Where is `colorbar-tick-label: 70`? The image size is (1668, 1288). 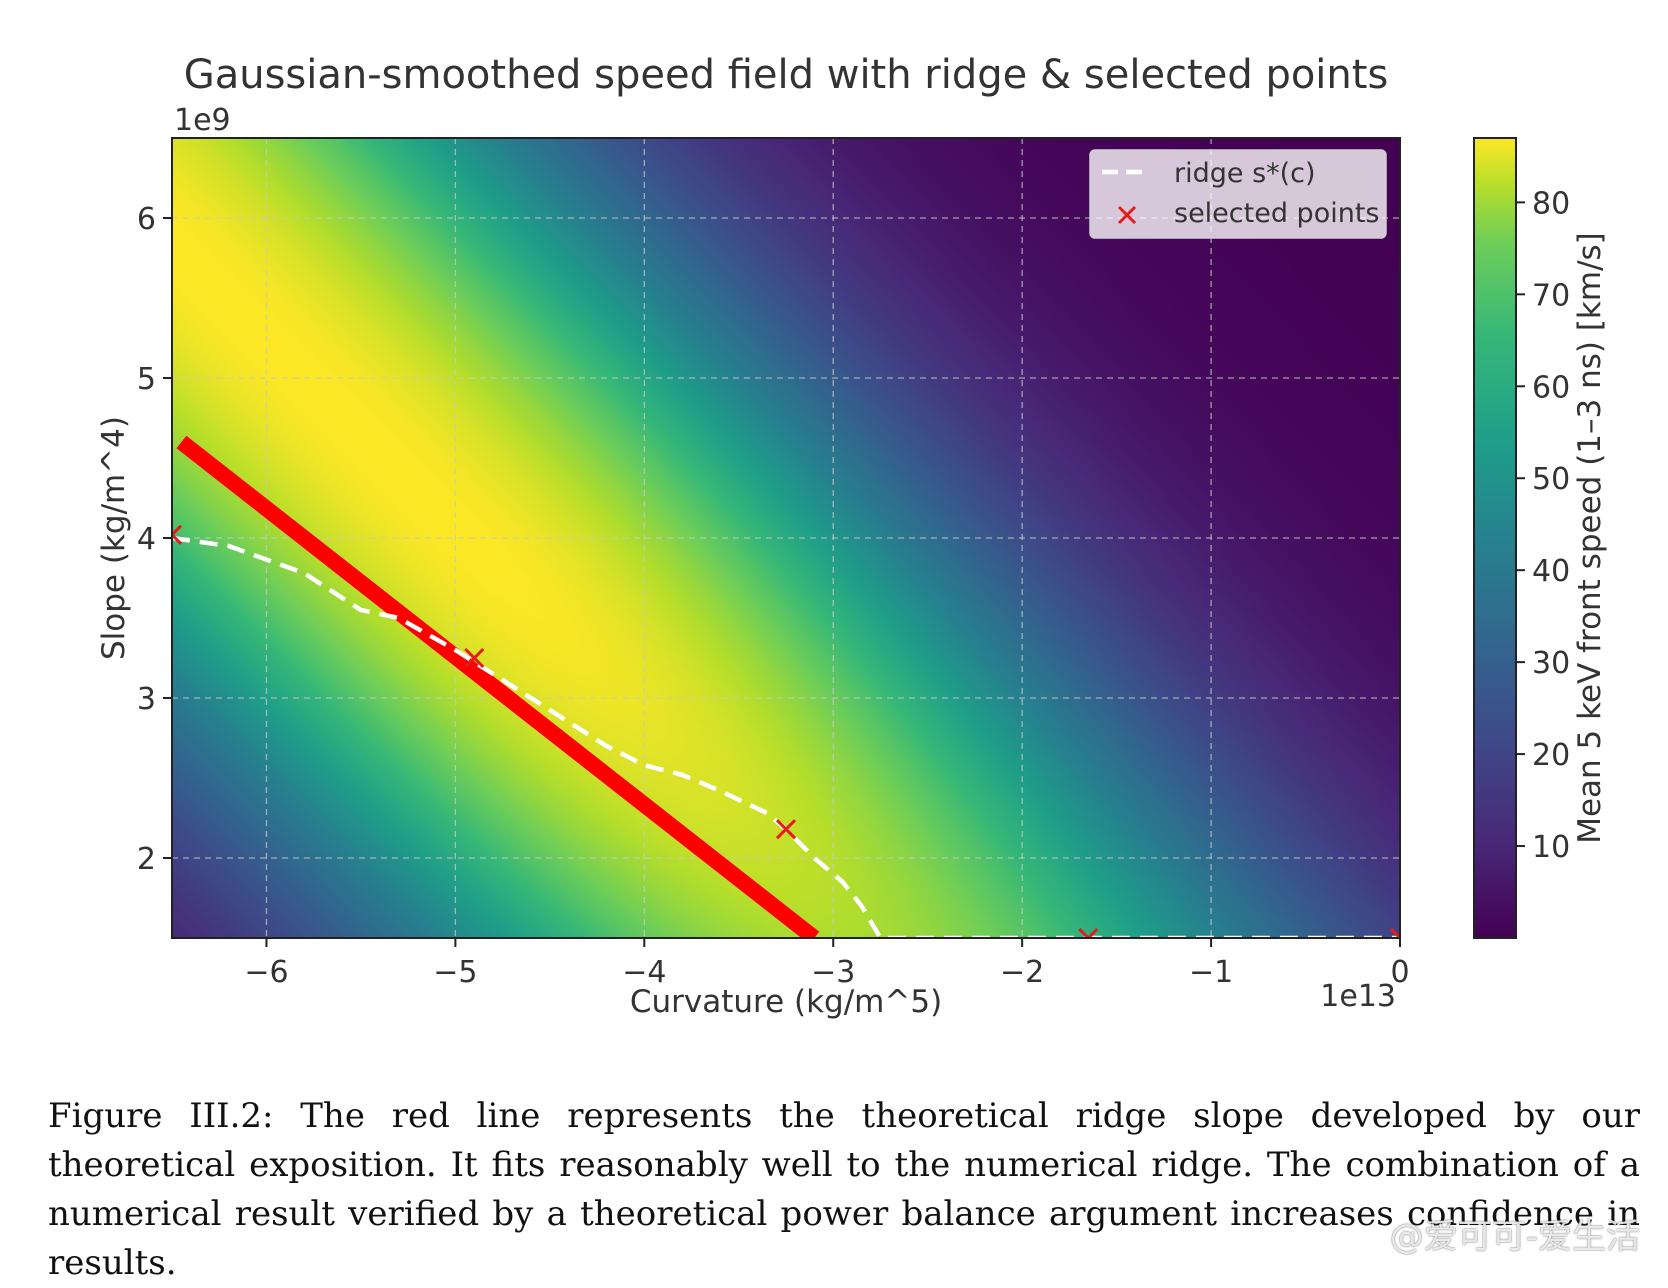
colorbar-tick-label: 70 is located at coordinates (1551, 295).